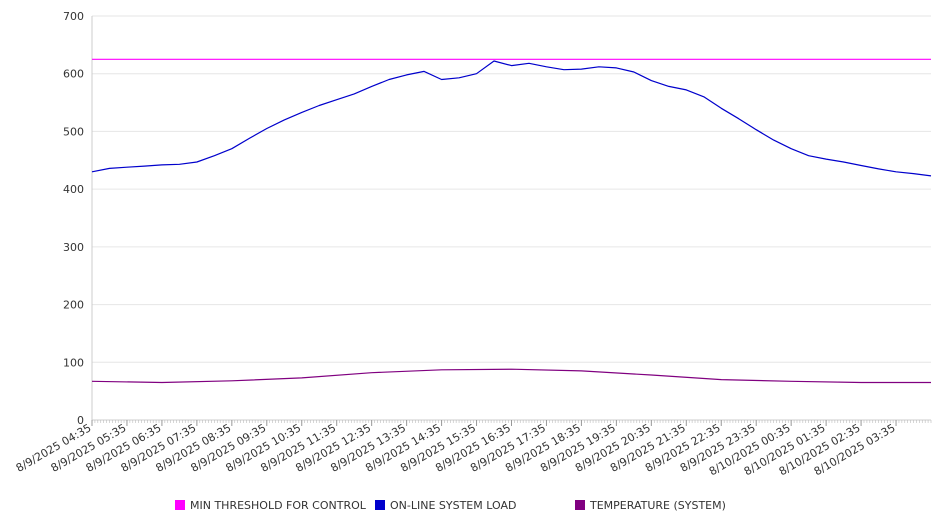  Describe the element at coordinates (73, 131) in the screenshot. I see `y-tick-label: 500` at that location.